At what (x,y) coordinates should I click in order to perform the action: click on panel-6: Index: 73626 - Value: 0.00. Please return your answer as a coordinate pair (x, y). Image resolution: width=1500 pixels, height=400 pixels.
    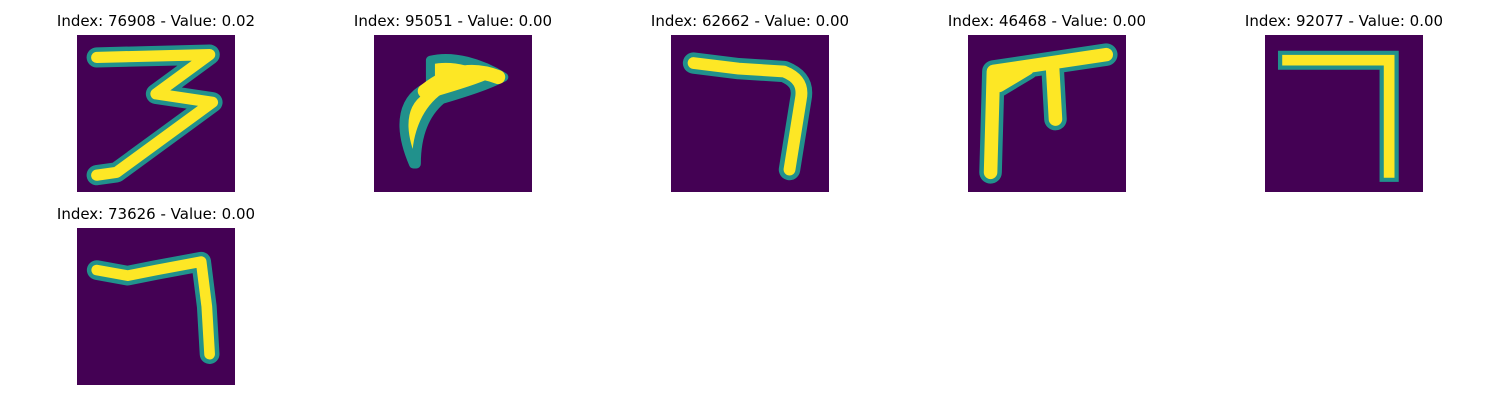
    Looking at the image, I should click on (156, 285).